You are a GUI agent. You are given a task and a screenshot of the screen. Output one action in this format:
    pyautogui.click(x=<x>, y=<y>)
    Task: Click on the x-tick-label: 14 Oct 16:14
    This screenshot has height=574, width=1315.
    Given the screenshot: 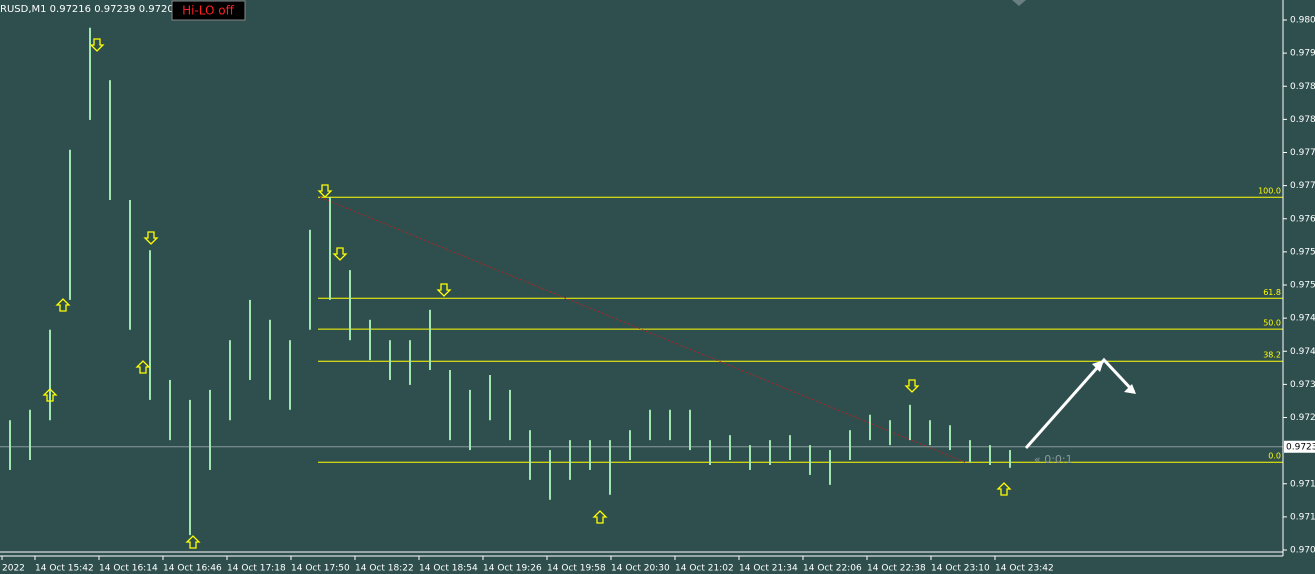 What is the action you would take?
    pyautogui.click(x=128, y=569)
    